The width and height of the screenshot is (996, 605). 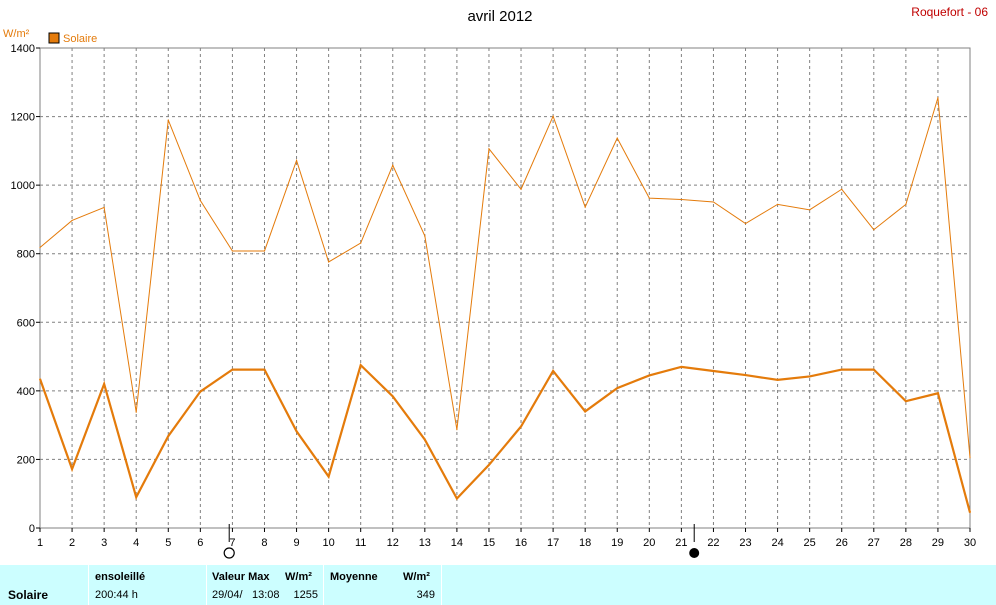 What do you see at coordinates (457, 543) in the screenshot?
I see `x-tick-label: 14` at bounding box center [457, 543].